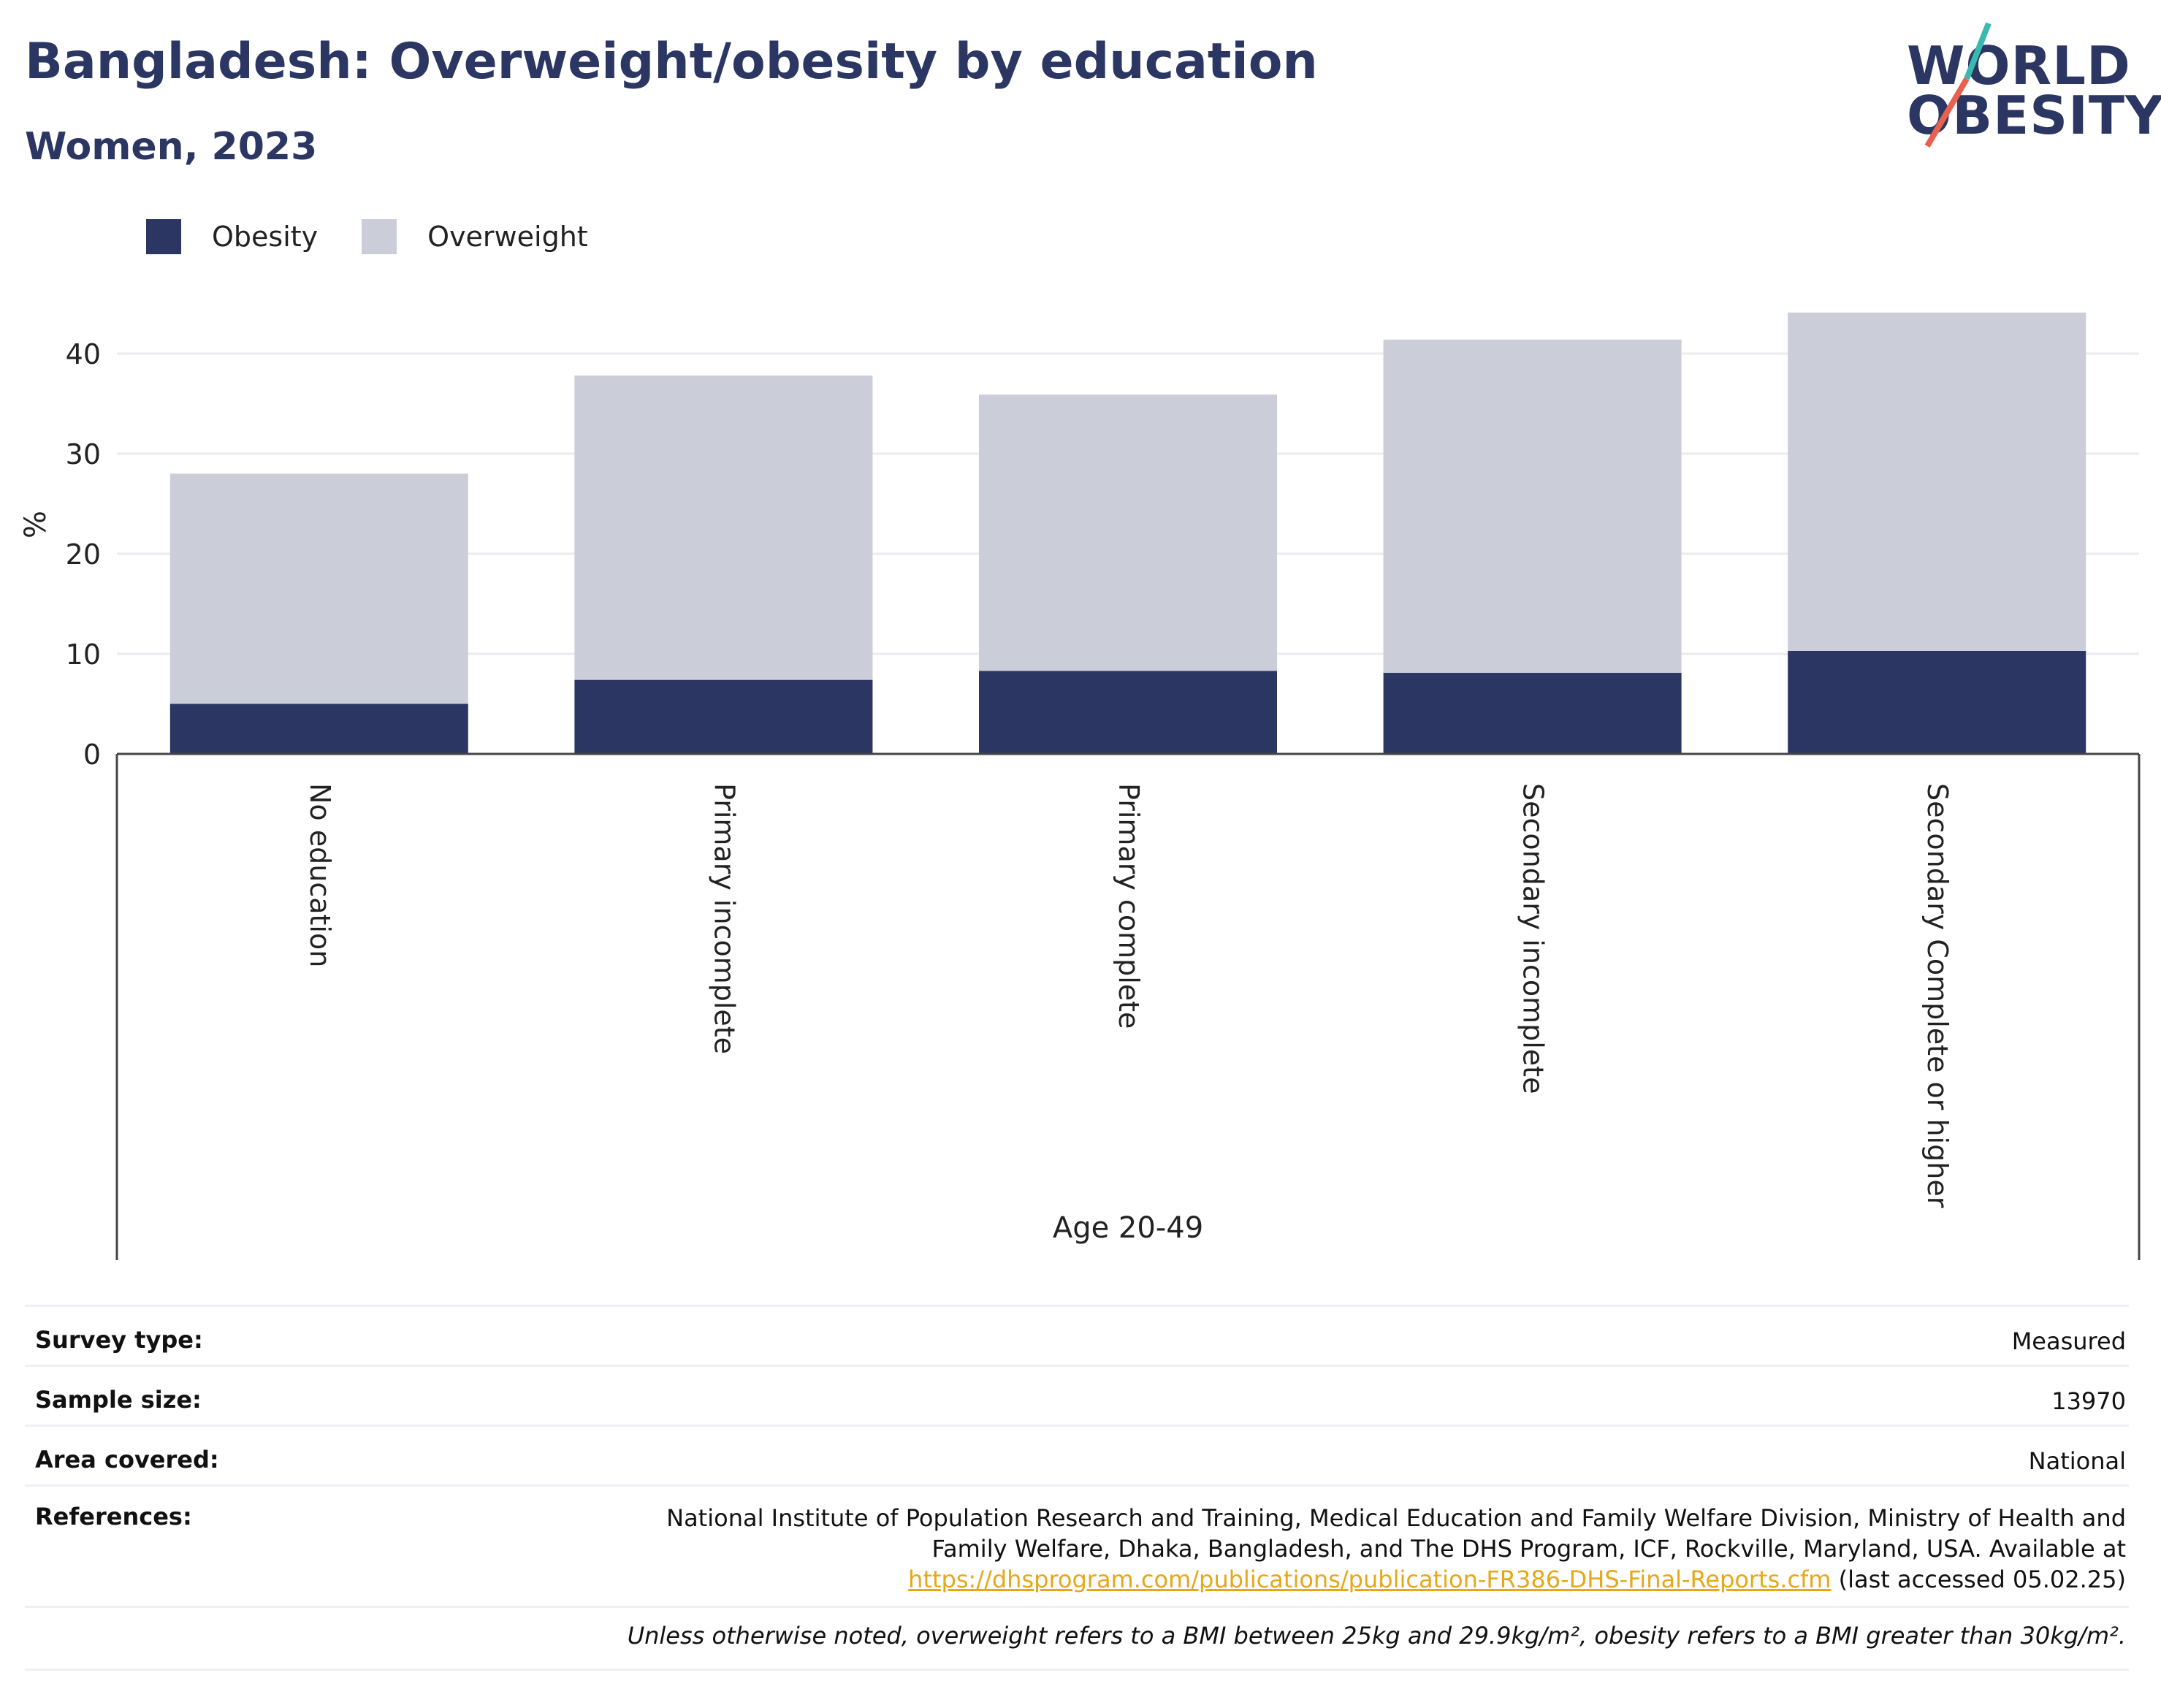 This screenshot has height=1708, width=2161. Describe the element at coordinates (265, 237) in the screenshot. I see `legend-label-obesity: Obesity` at that location.